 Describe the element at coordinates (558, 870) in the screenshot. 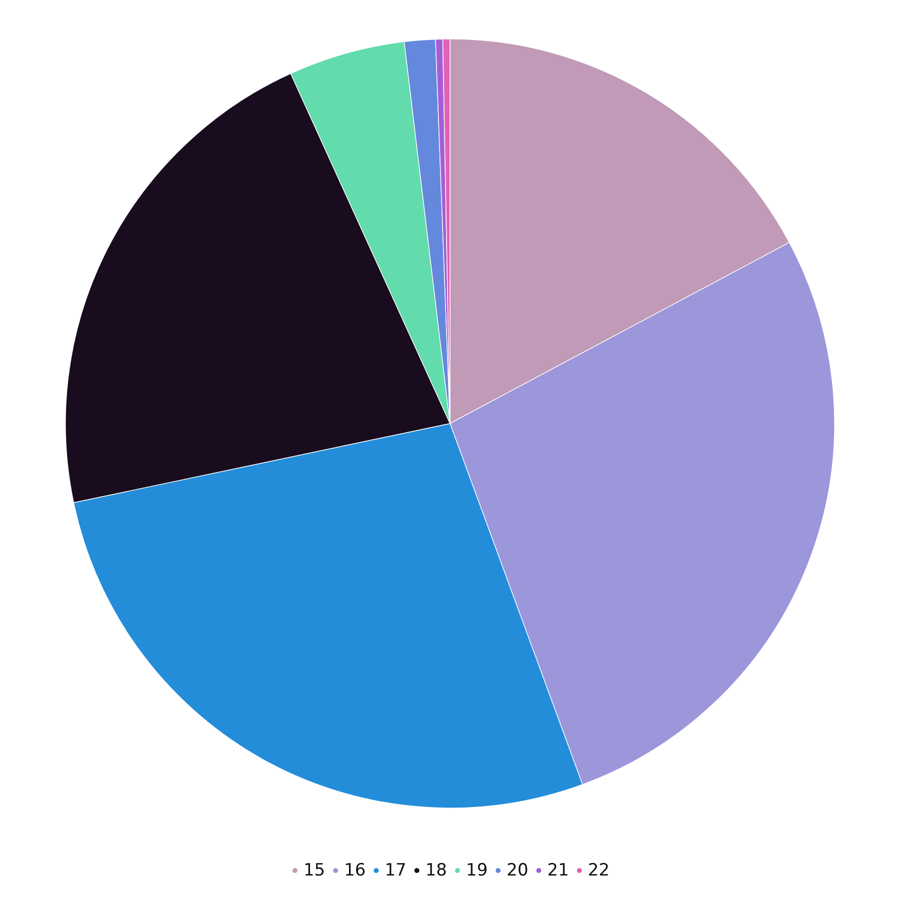

I see `legend-label: 21` at that location.